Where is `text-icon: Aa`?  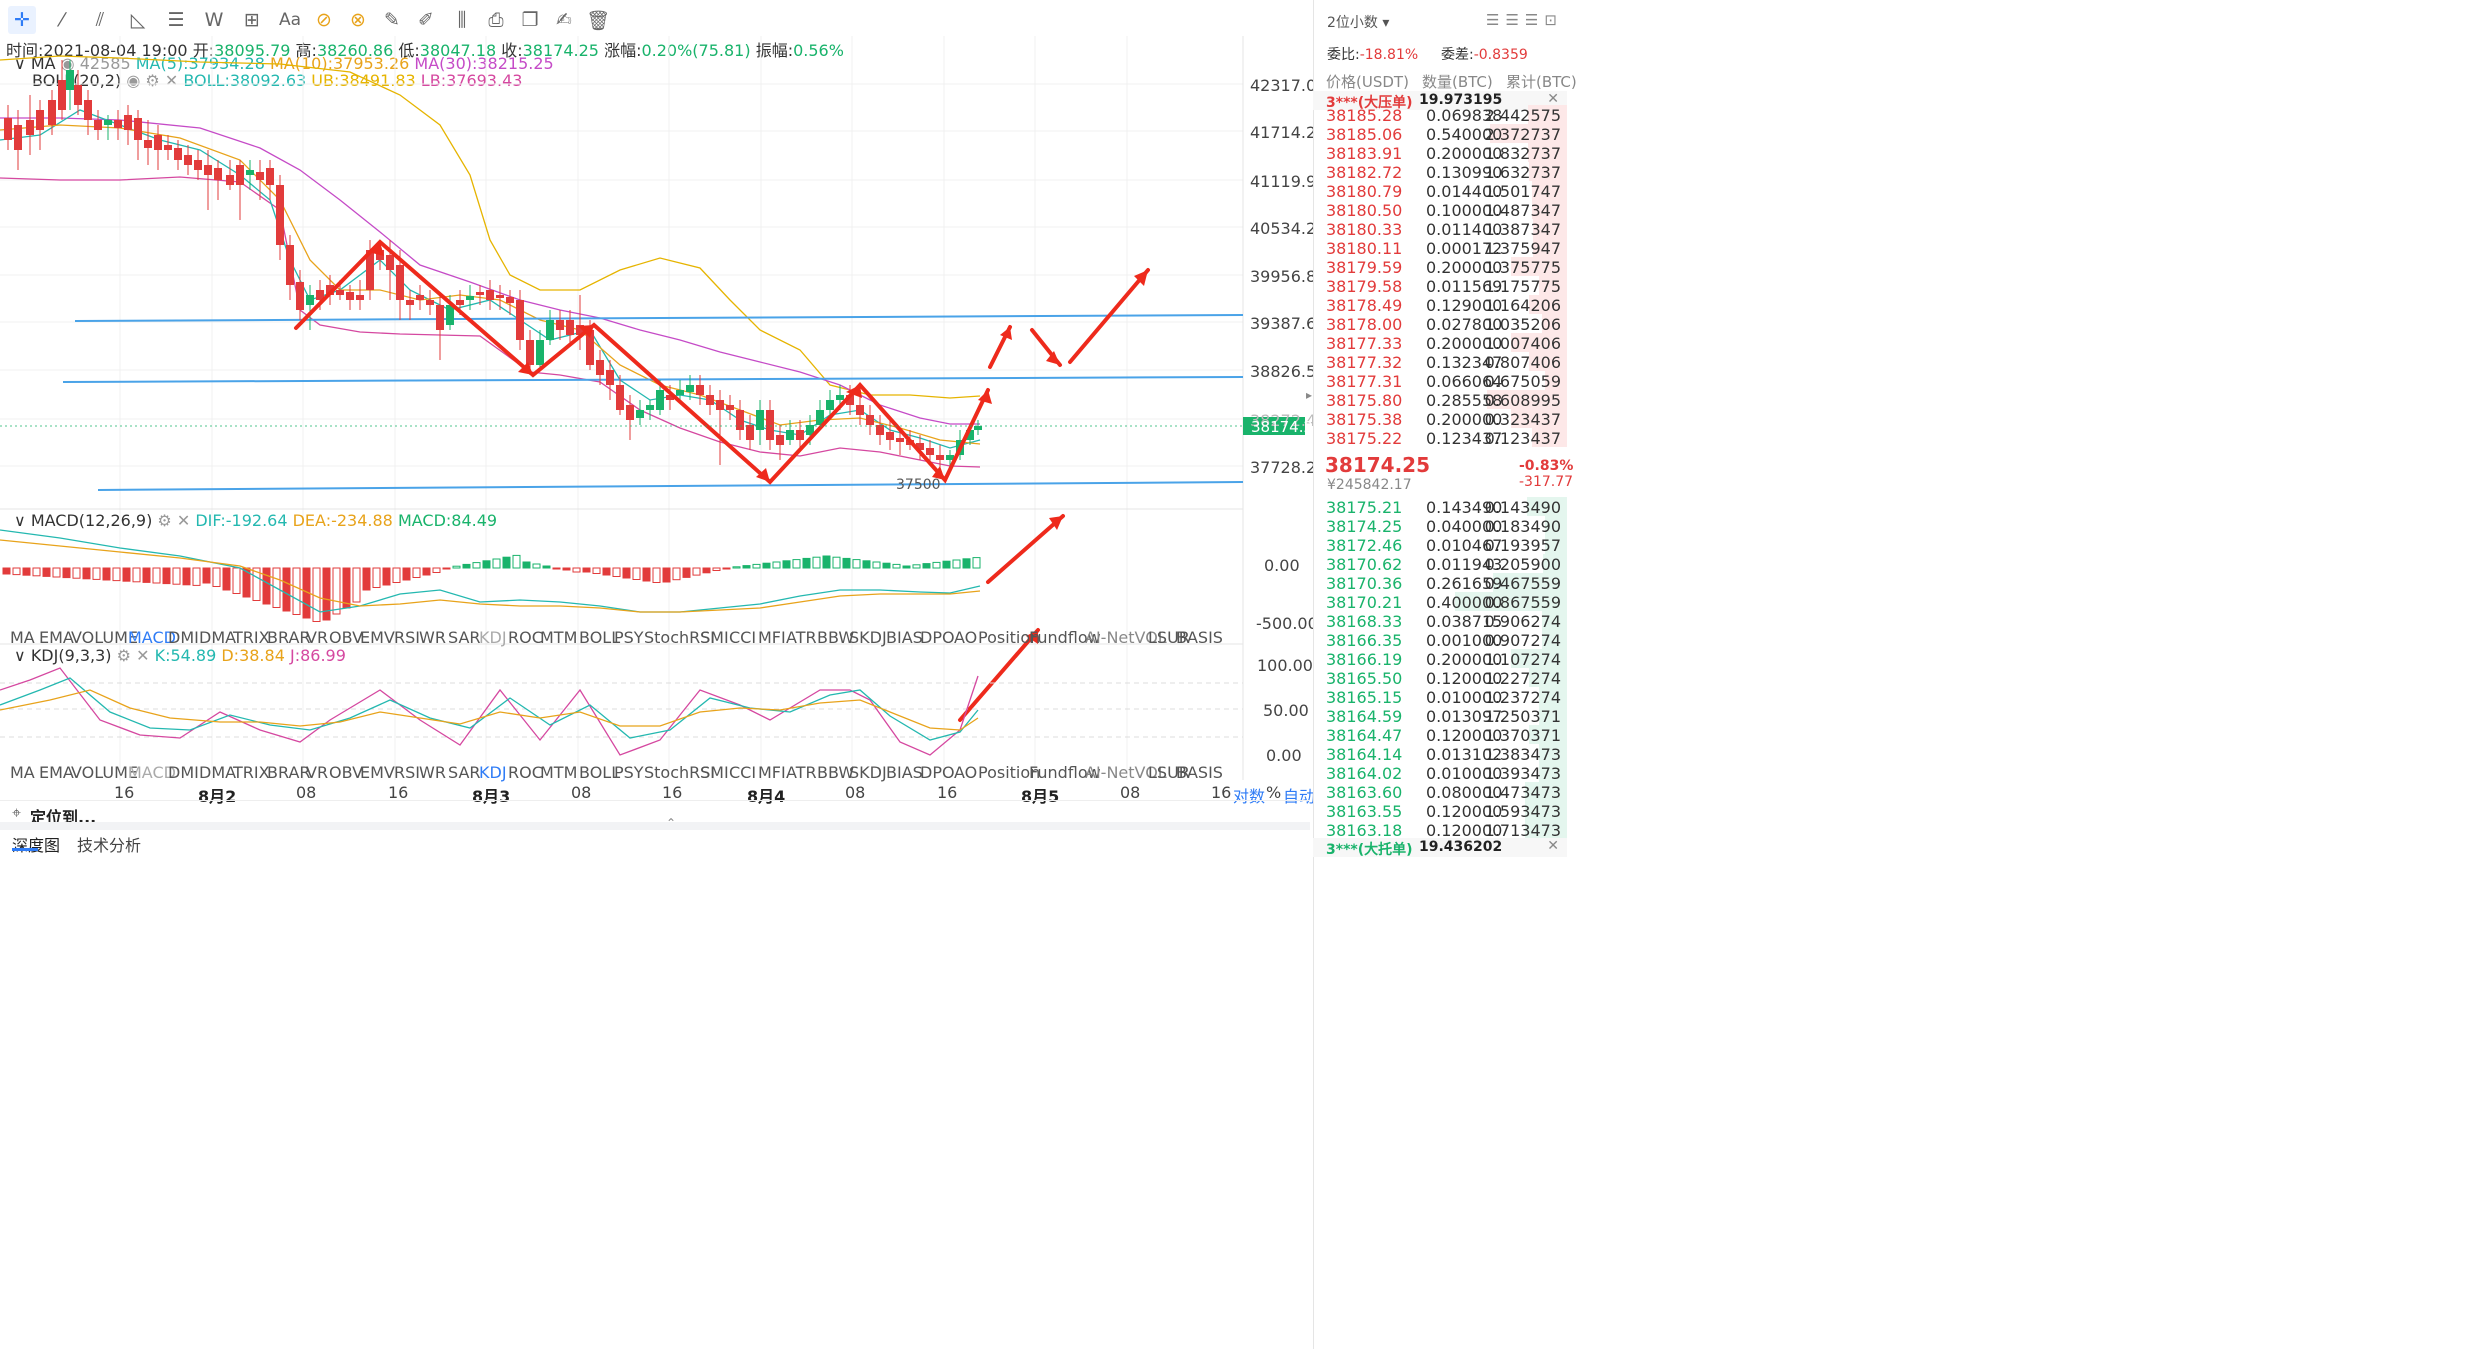
text-icon: Aa is located at coordinates (290, 20).